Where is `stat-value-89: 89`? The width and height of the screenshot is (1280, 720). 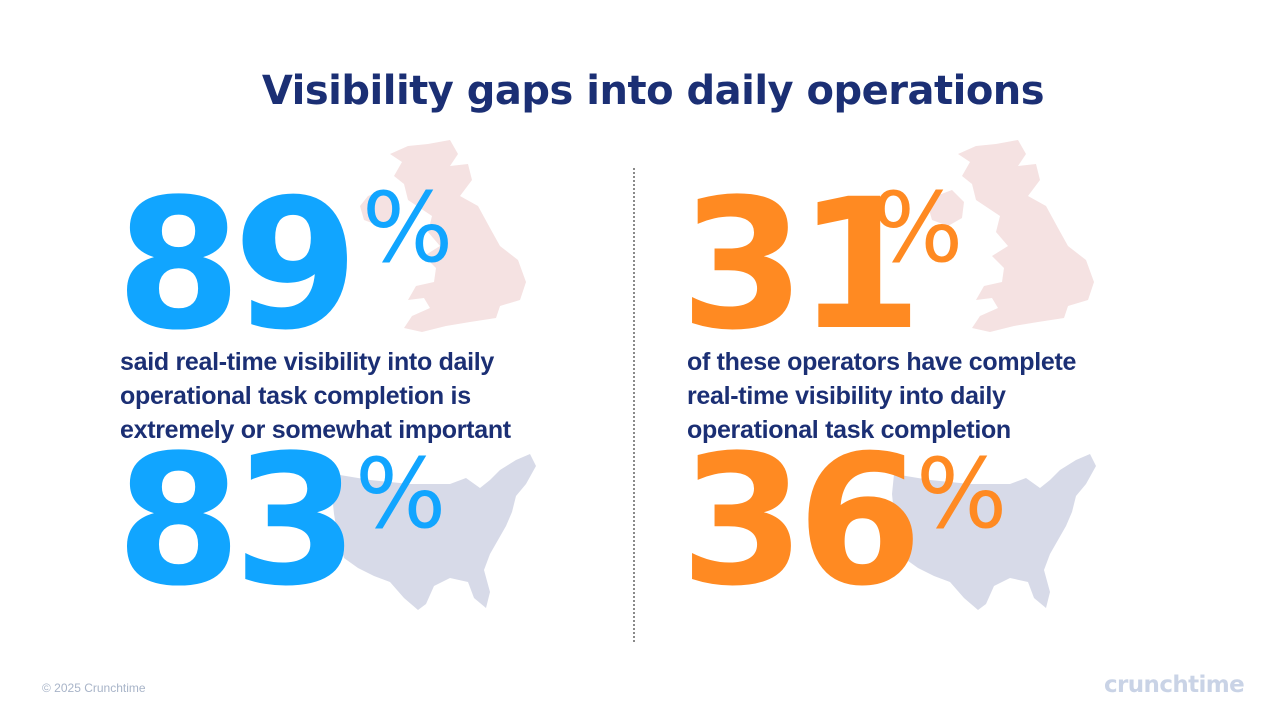 stat-value-89: 89 is located at coordinates (237, 265).